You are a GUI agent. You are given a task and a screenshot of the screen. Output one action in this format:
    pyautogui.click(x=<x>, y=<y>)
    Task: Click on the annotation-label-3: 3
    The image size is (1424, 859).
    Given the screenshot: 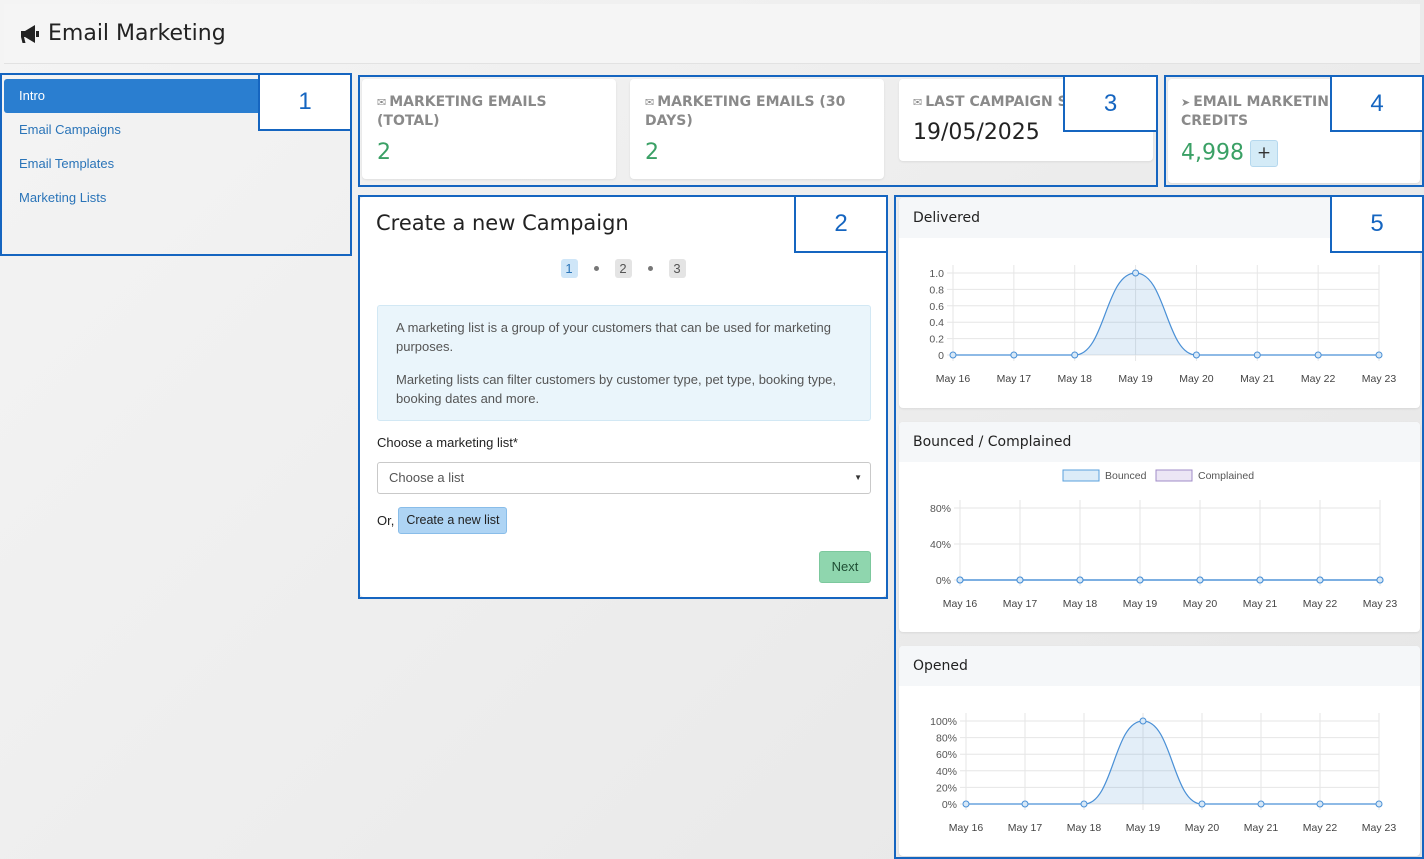 What is the action you would take?
    pyautogui.click(x=1110, y=103)
    